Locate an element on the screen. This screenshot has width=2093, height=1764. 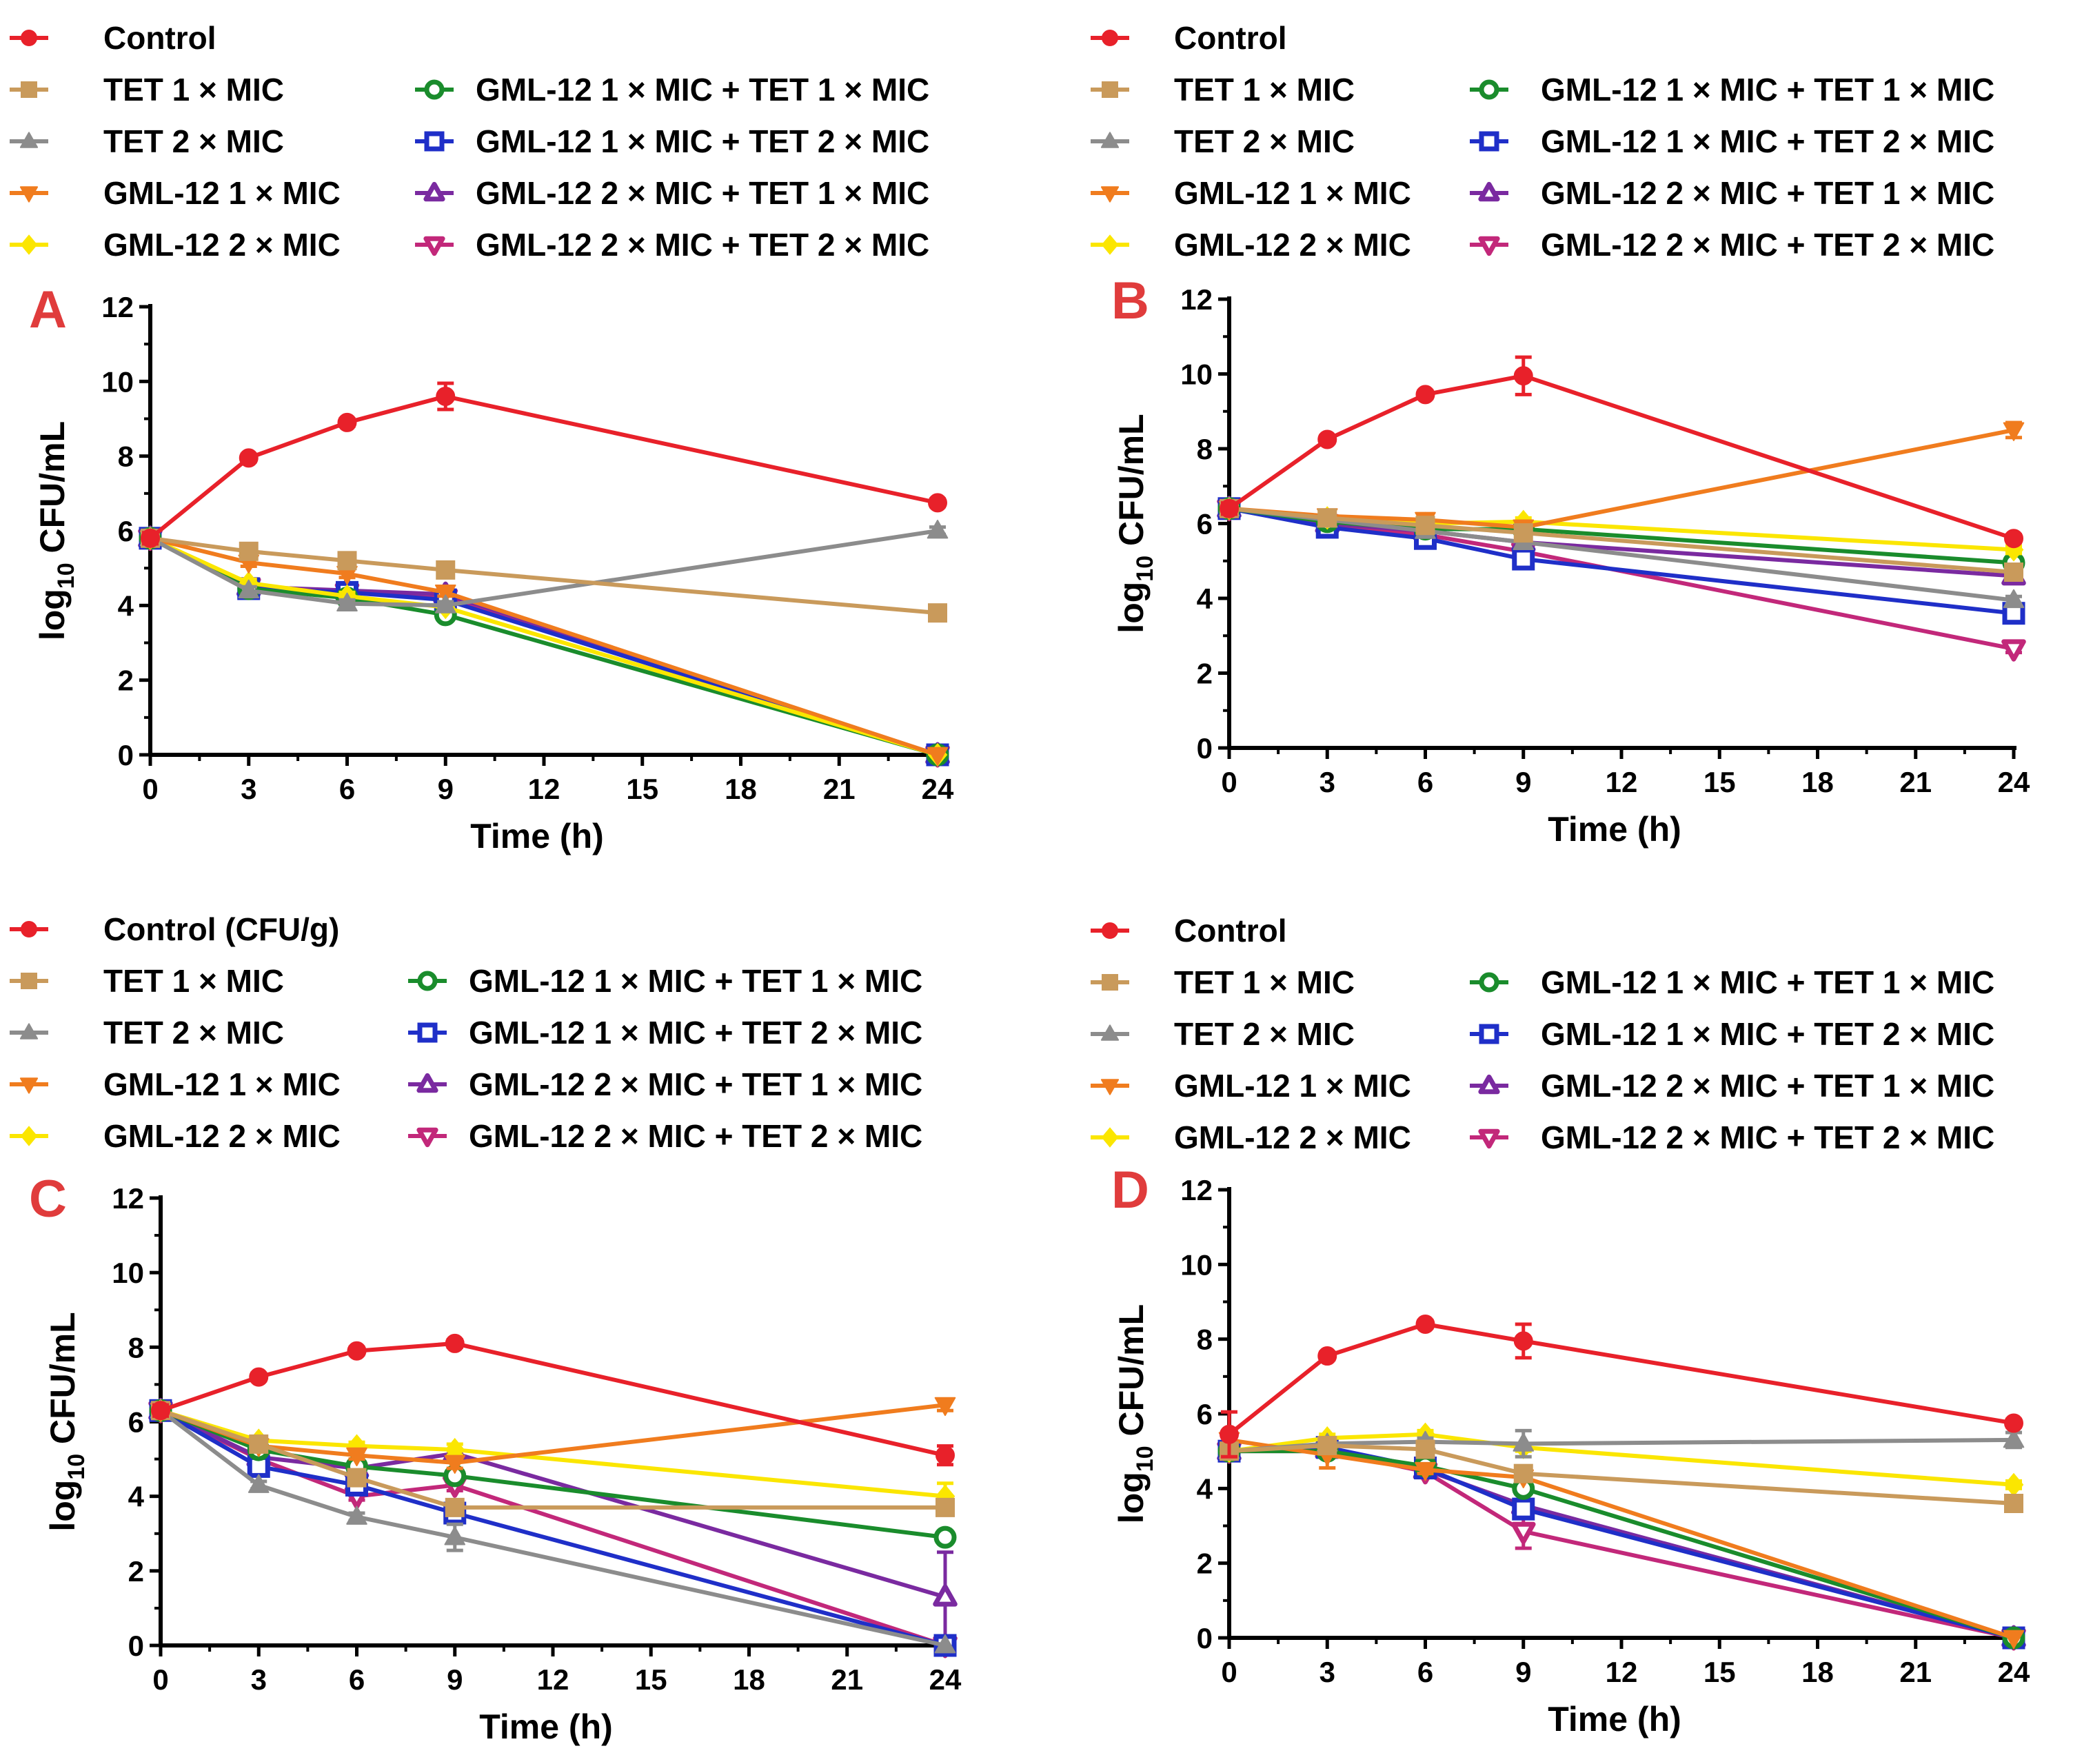
x-tick-label: 0 is located at coordinates (160, 1679).